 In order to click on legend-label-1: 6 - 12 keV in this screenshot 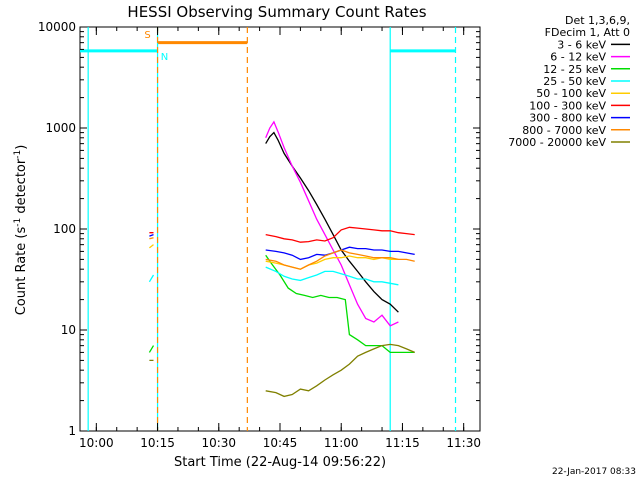, I will do `click(578, 57)`.